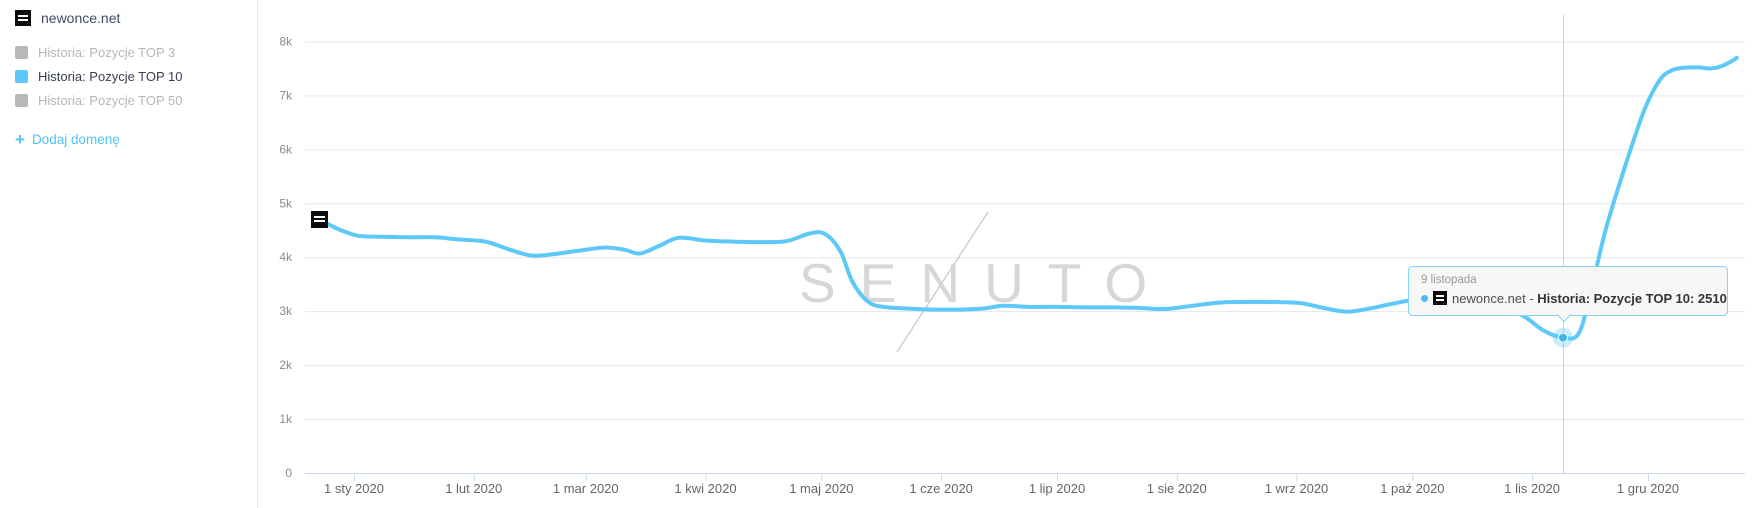 The width and height of the screenshot is (1760, 508). What do you see at coordinates (1177, 488) in the screenshot?
I see `svg-text: 1 sie 2020` at bounding box center [1177, 488].